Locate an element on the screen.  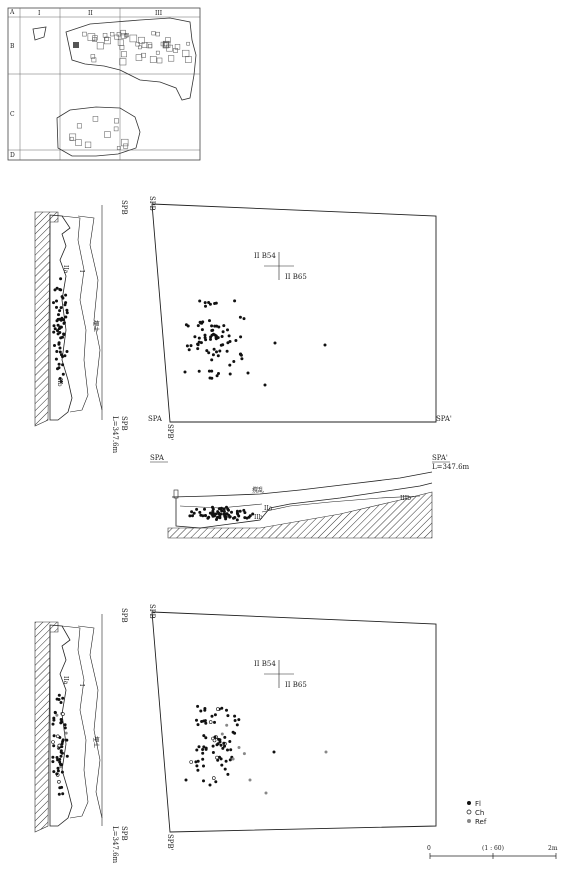
plan-upper-corner-bottom-right: SPA' is located at coordinates (444, 419).